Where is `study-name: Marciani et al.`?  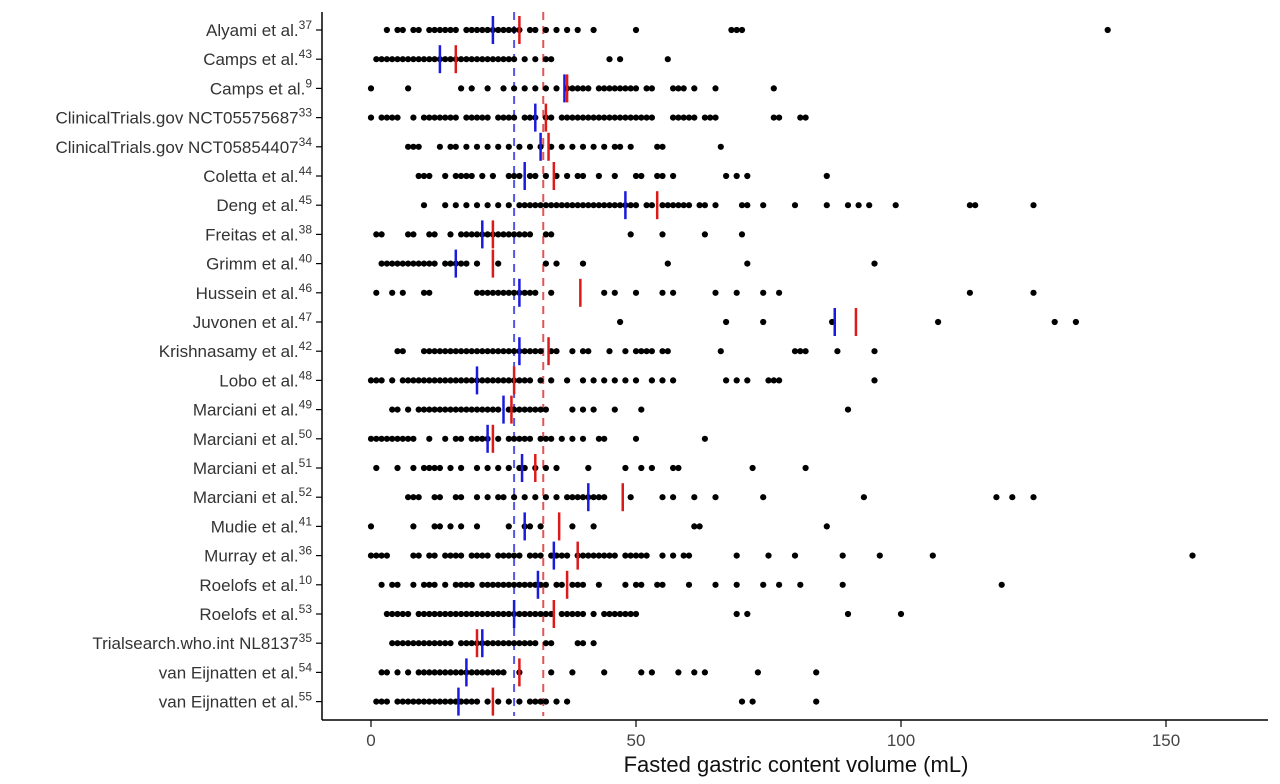
study-name: Marciani et al. is located at coordinates (246, 497).